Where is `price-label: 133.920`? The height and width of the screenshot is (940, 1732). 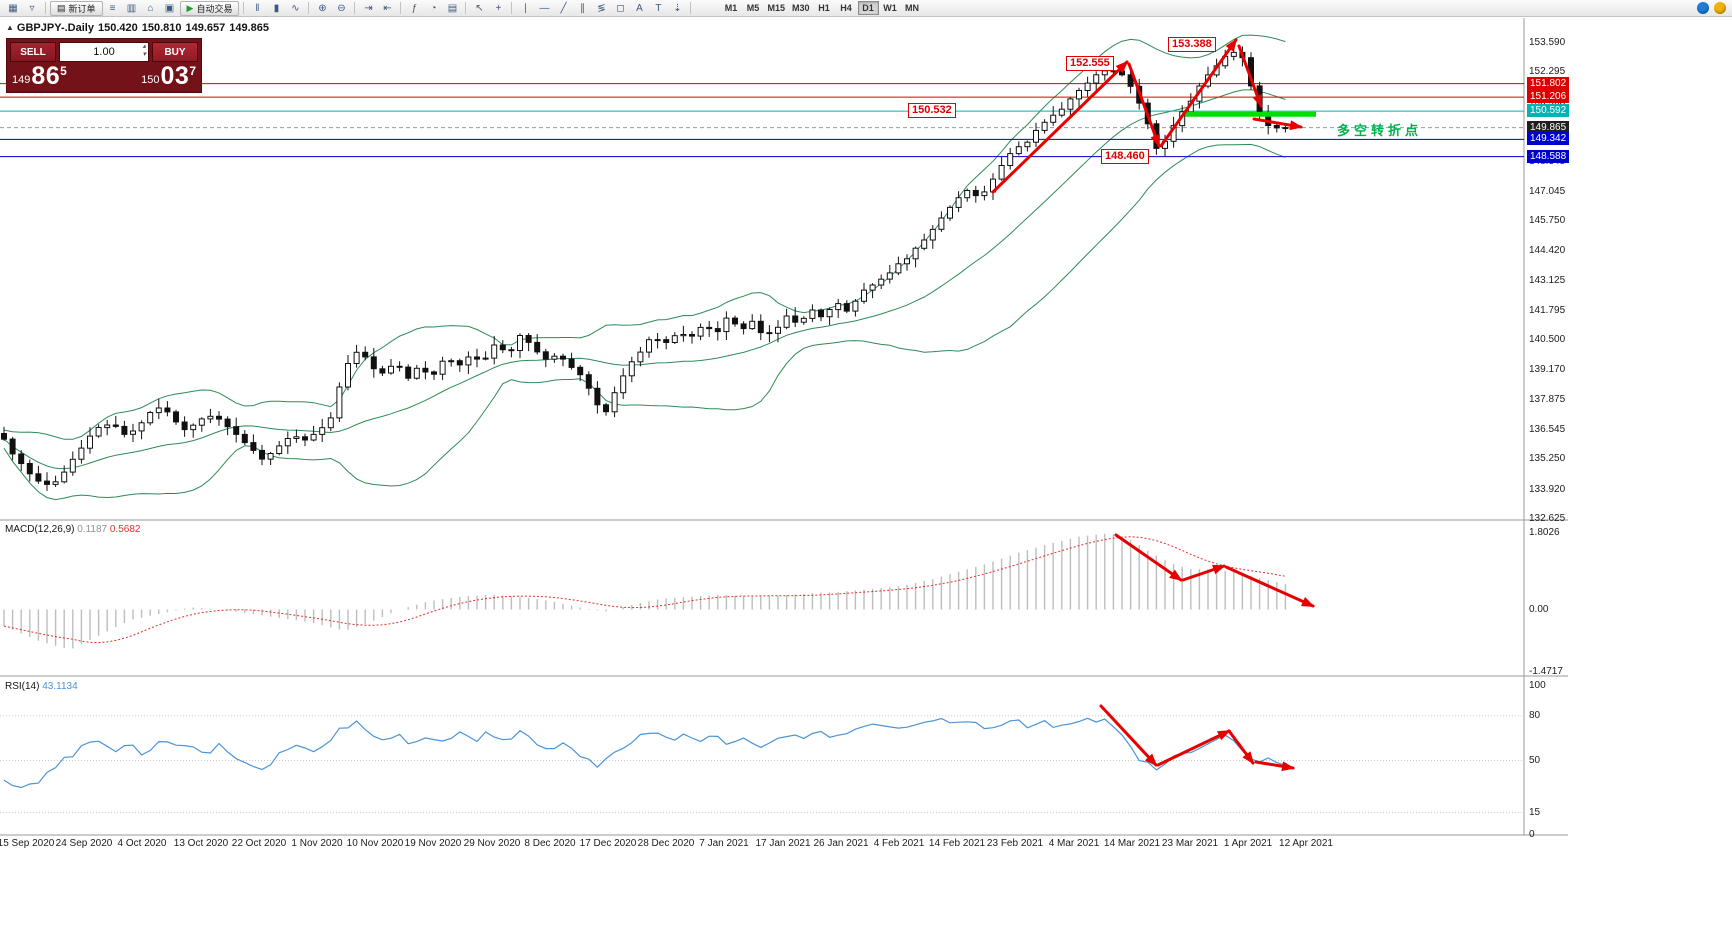 price-label: 133.920 is located at coordinates (1547, 489).